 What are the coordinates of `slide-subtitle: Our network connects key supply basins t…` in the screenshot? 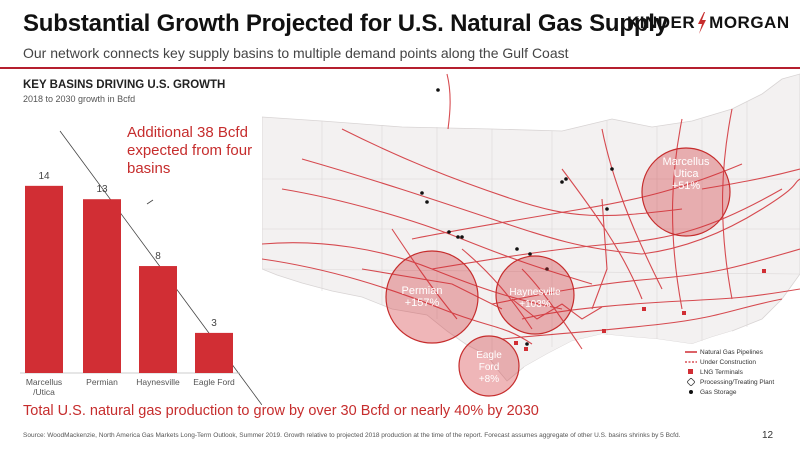 It's located at (296, 53).